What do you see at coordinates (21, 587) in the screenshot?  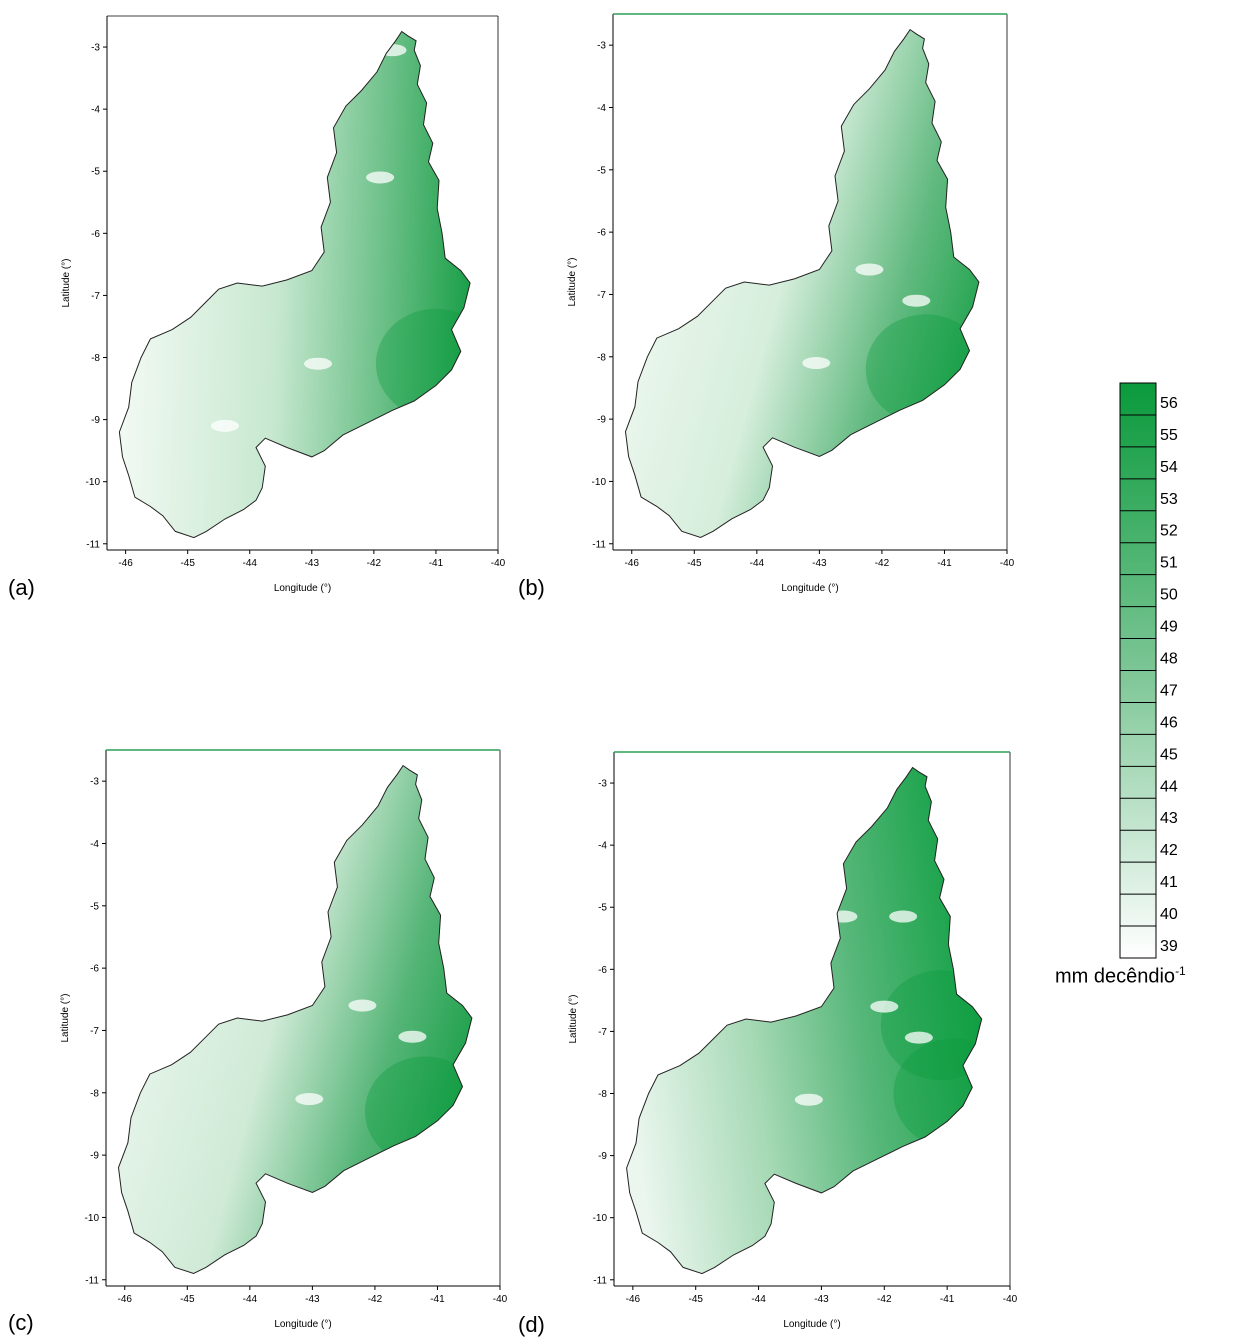 I see `panel-letter: (a)` at bounding box center [21, 587].